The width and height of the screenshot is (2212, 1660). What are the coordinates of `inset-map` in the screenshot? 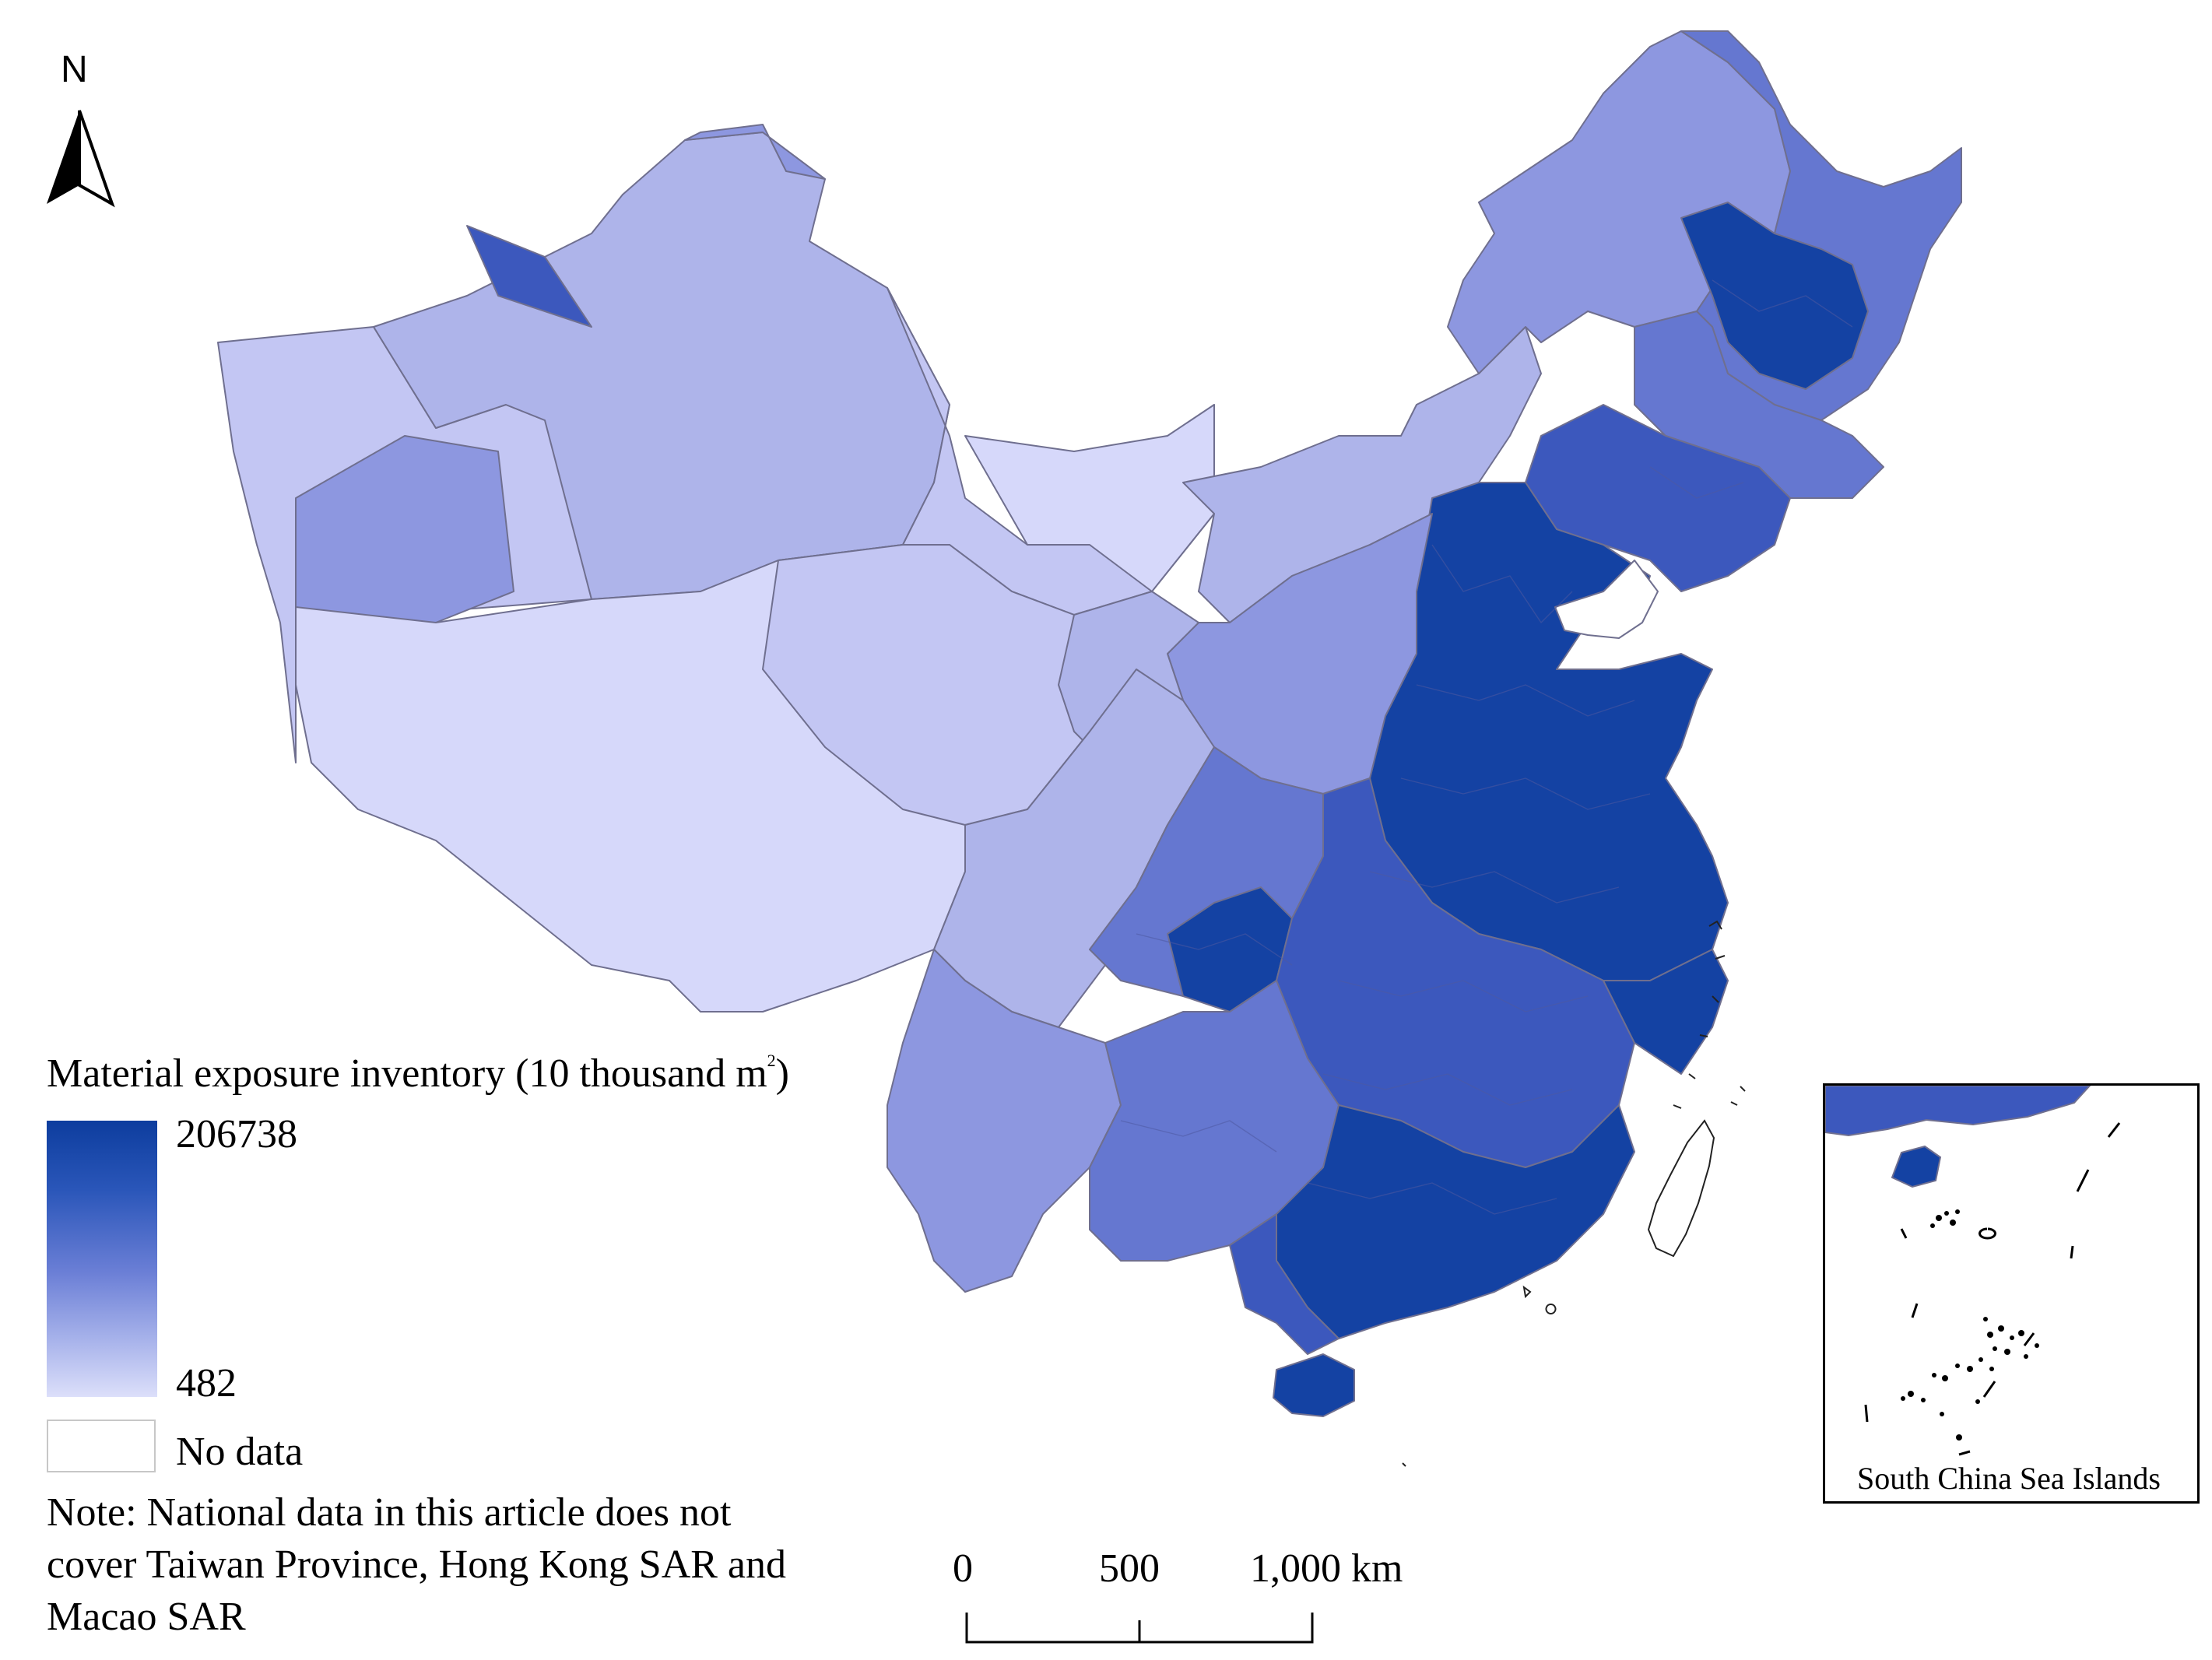 It's located at (1973, 1271).